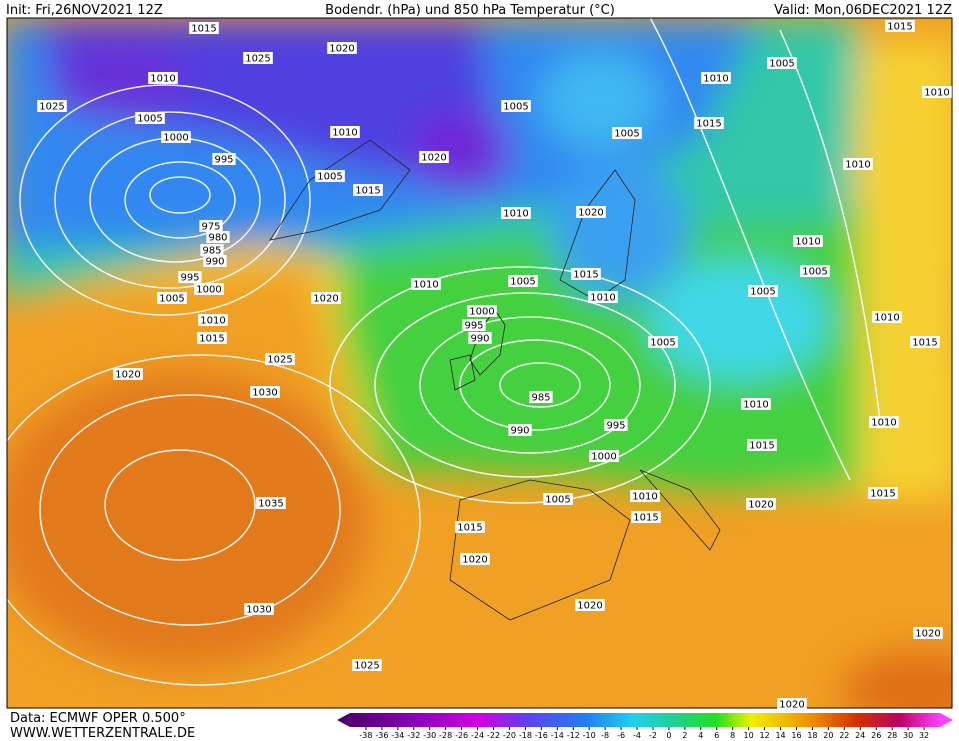 This screenshot has height=741, width=959. Describe the element at coordinates (605, 735) in the screenshot. I see `colorbar-tick-label: -8` at that location.